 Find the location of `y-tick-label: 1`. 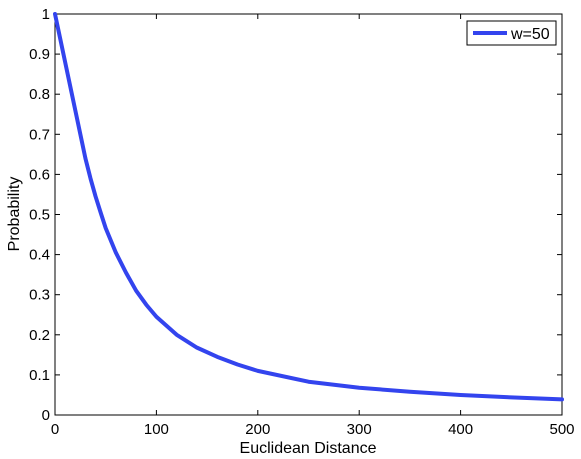

y-tick-label: 1 is located at coordinates (46, 14).